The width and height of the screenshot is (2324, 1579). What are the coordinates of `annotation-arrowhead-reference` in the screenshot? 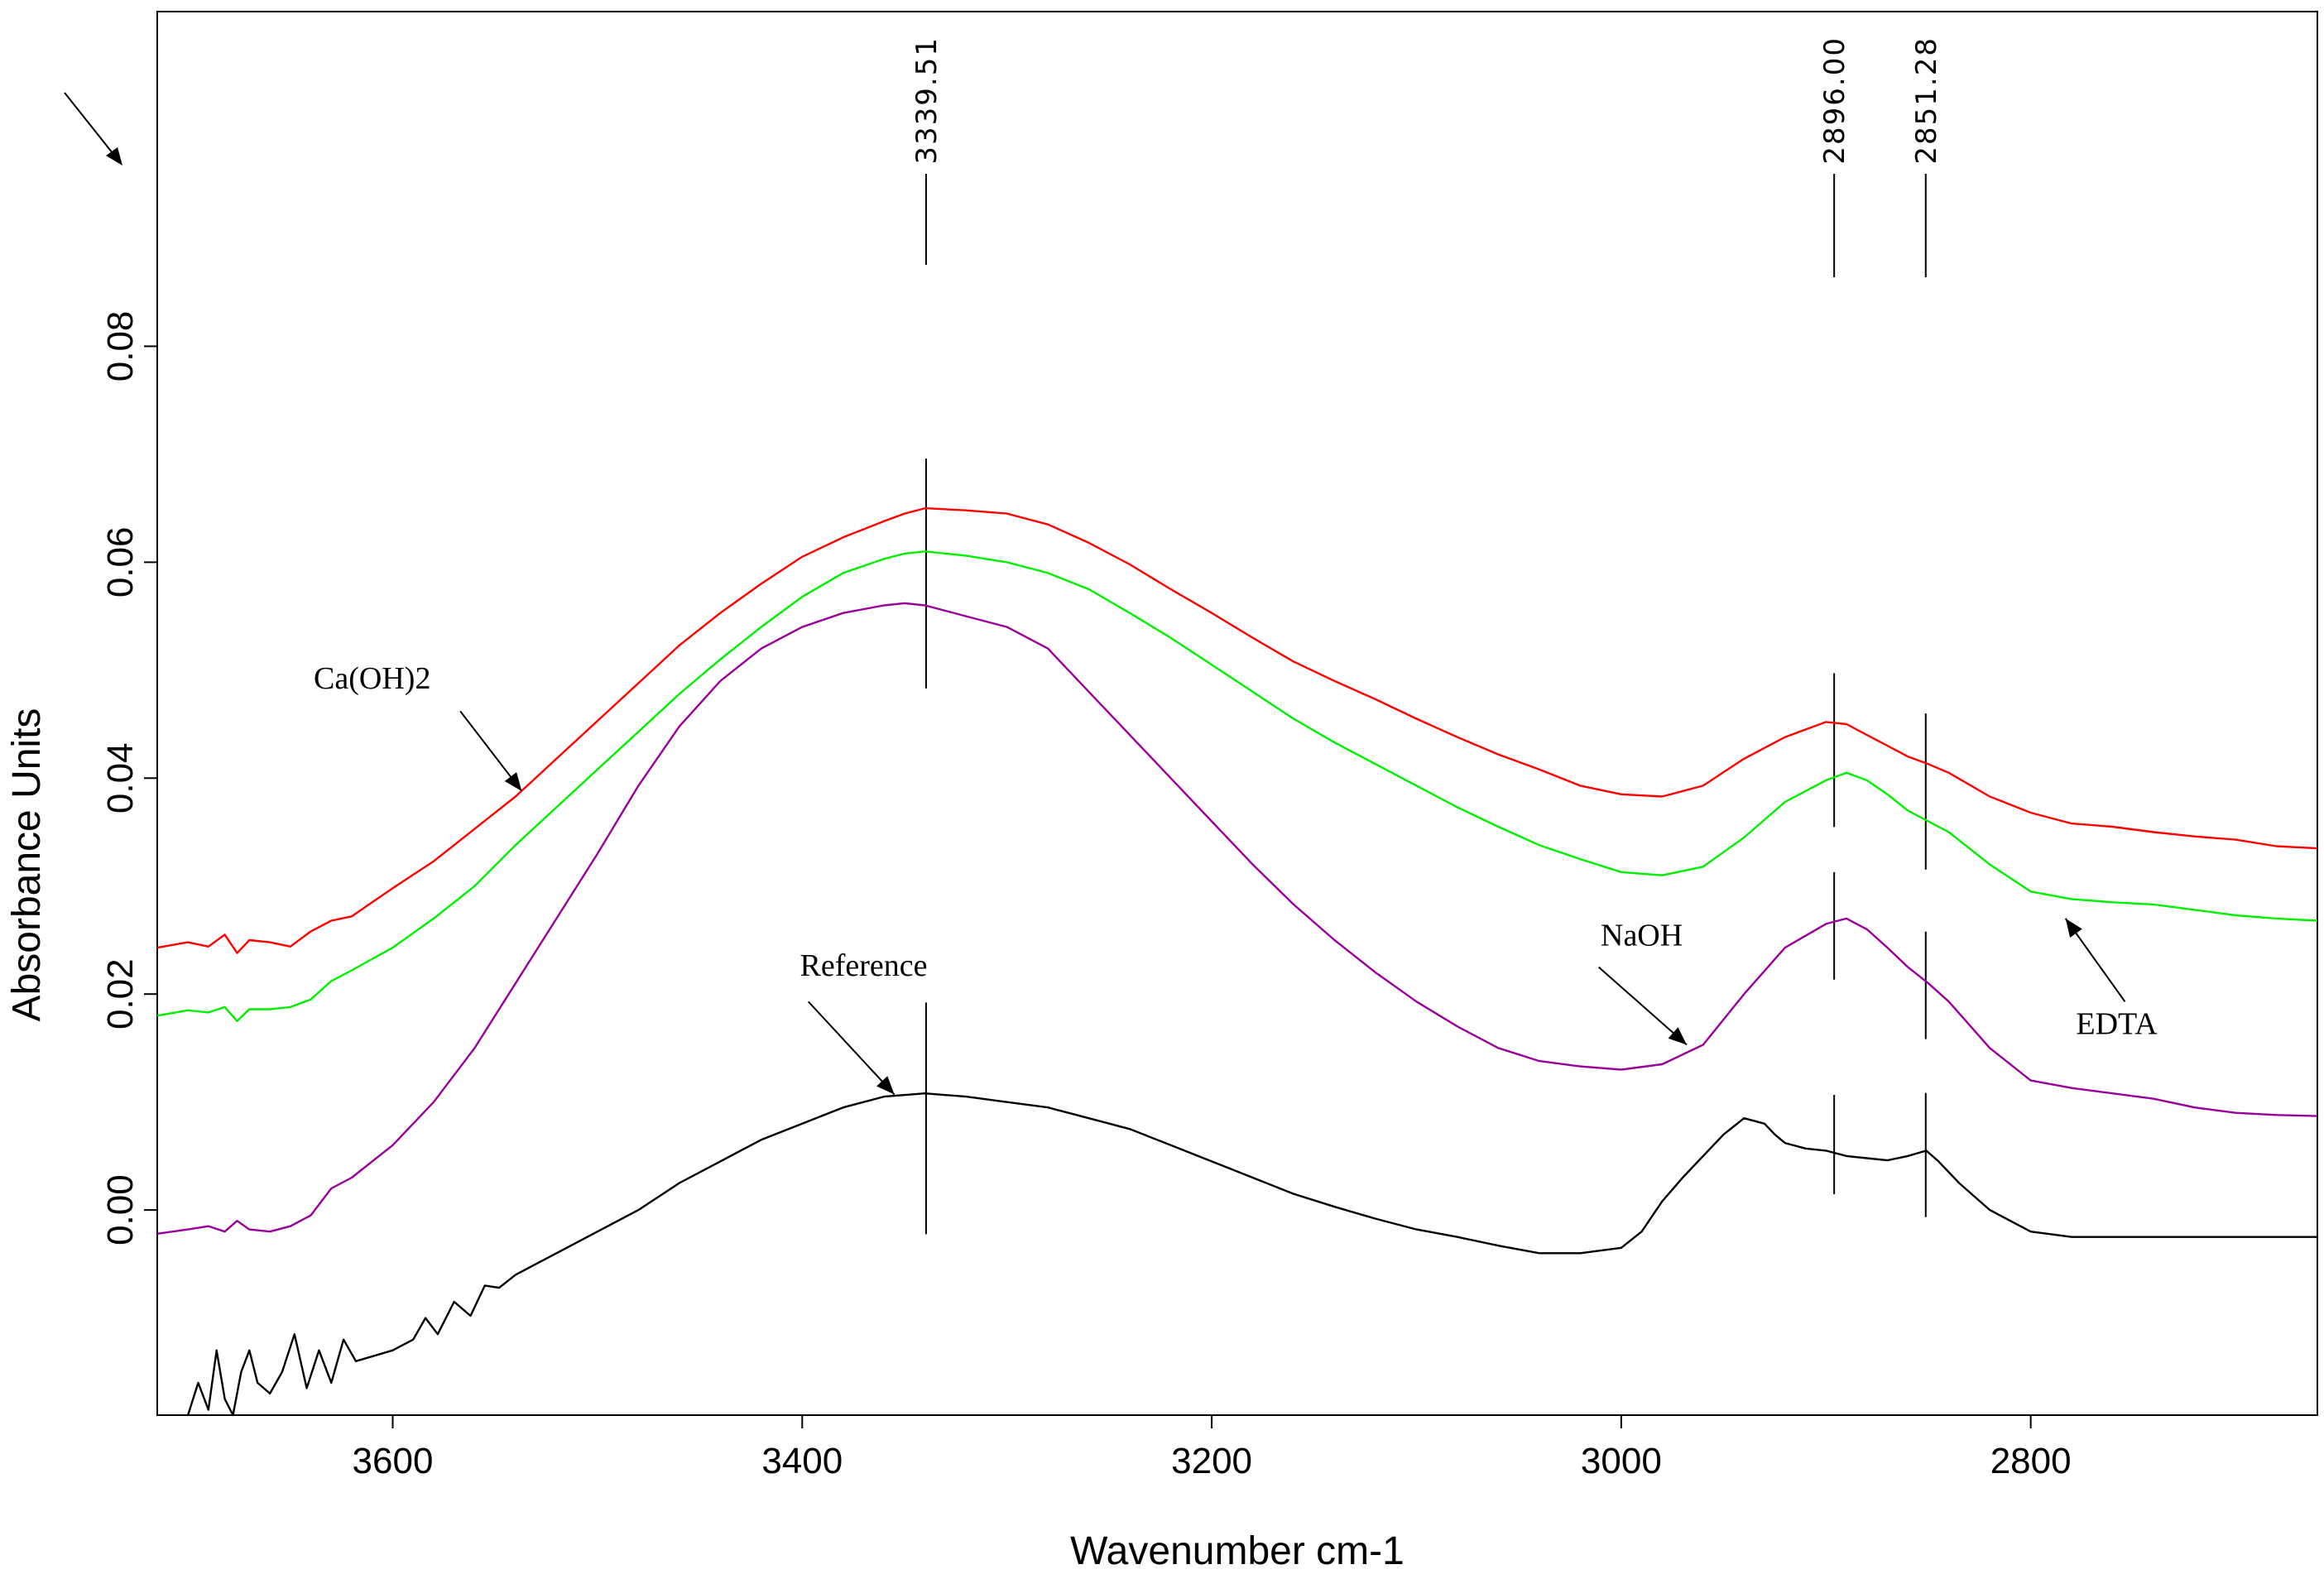 It's located at (885, 1085).